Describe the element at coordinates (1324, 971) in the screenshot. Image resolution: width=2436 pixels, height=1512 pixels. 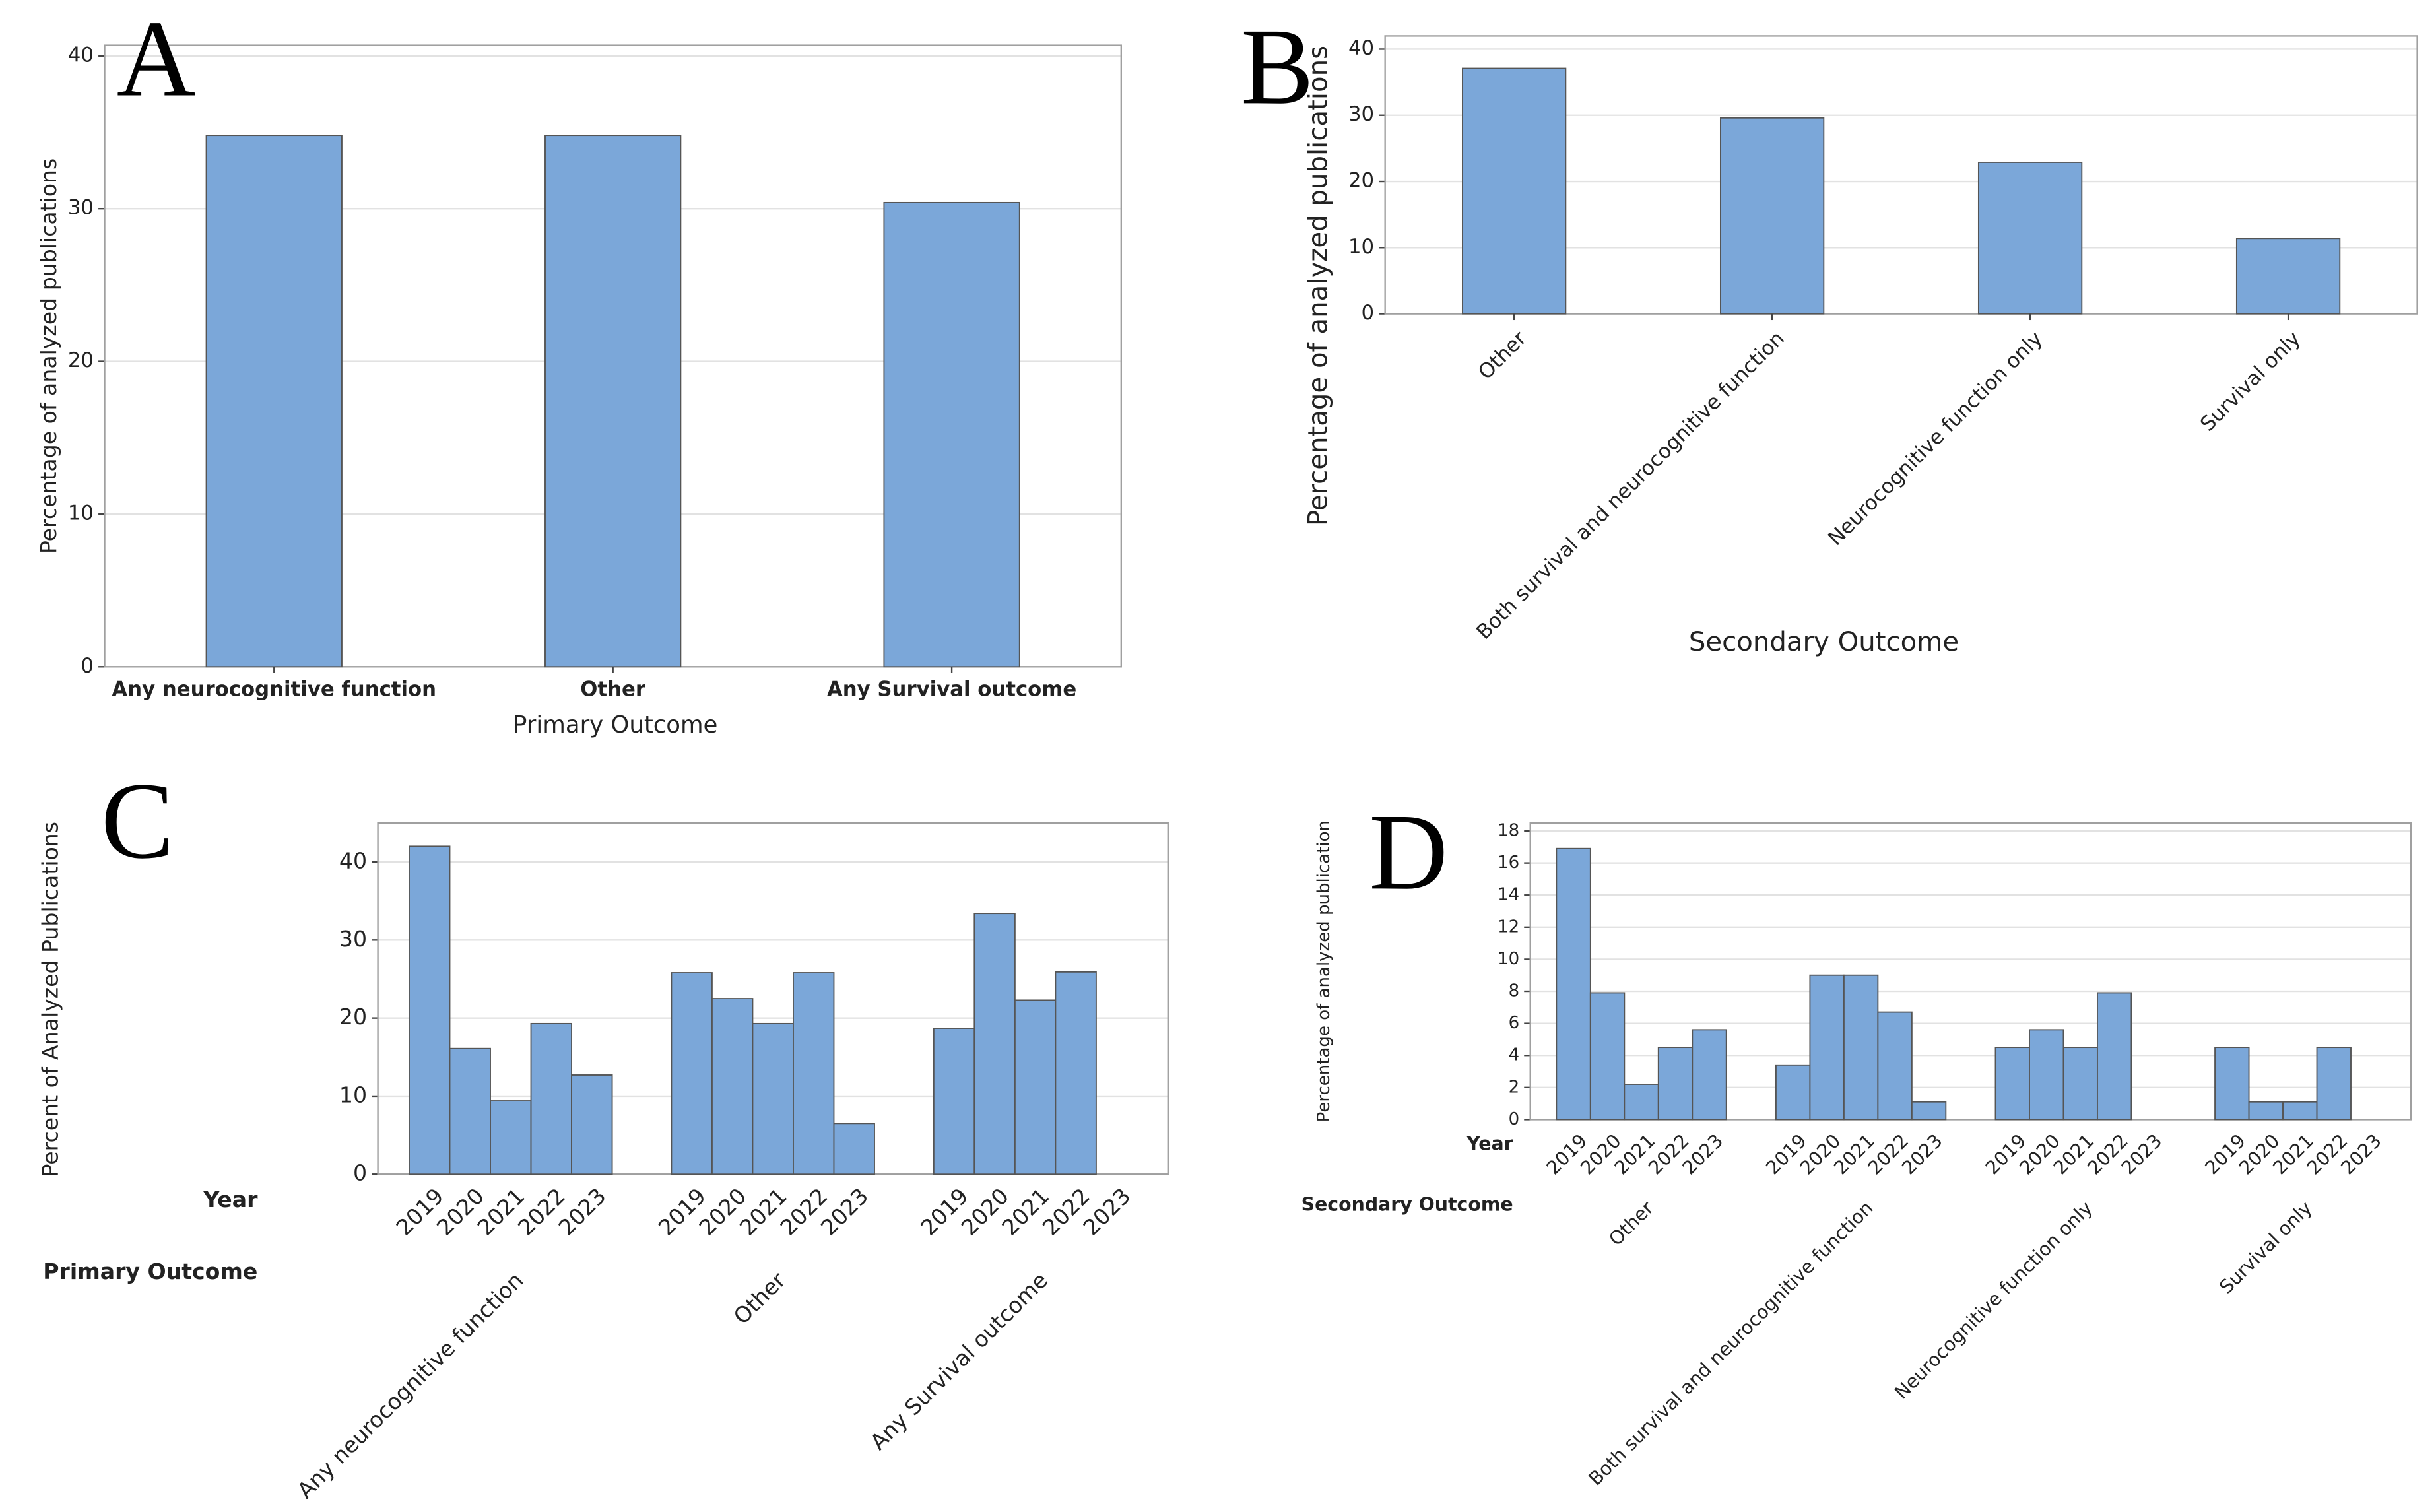
I see `y-axis-label: Percentage of analyzed publication` at that location.